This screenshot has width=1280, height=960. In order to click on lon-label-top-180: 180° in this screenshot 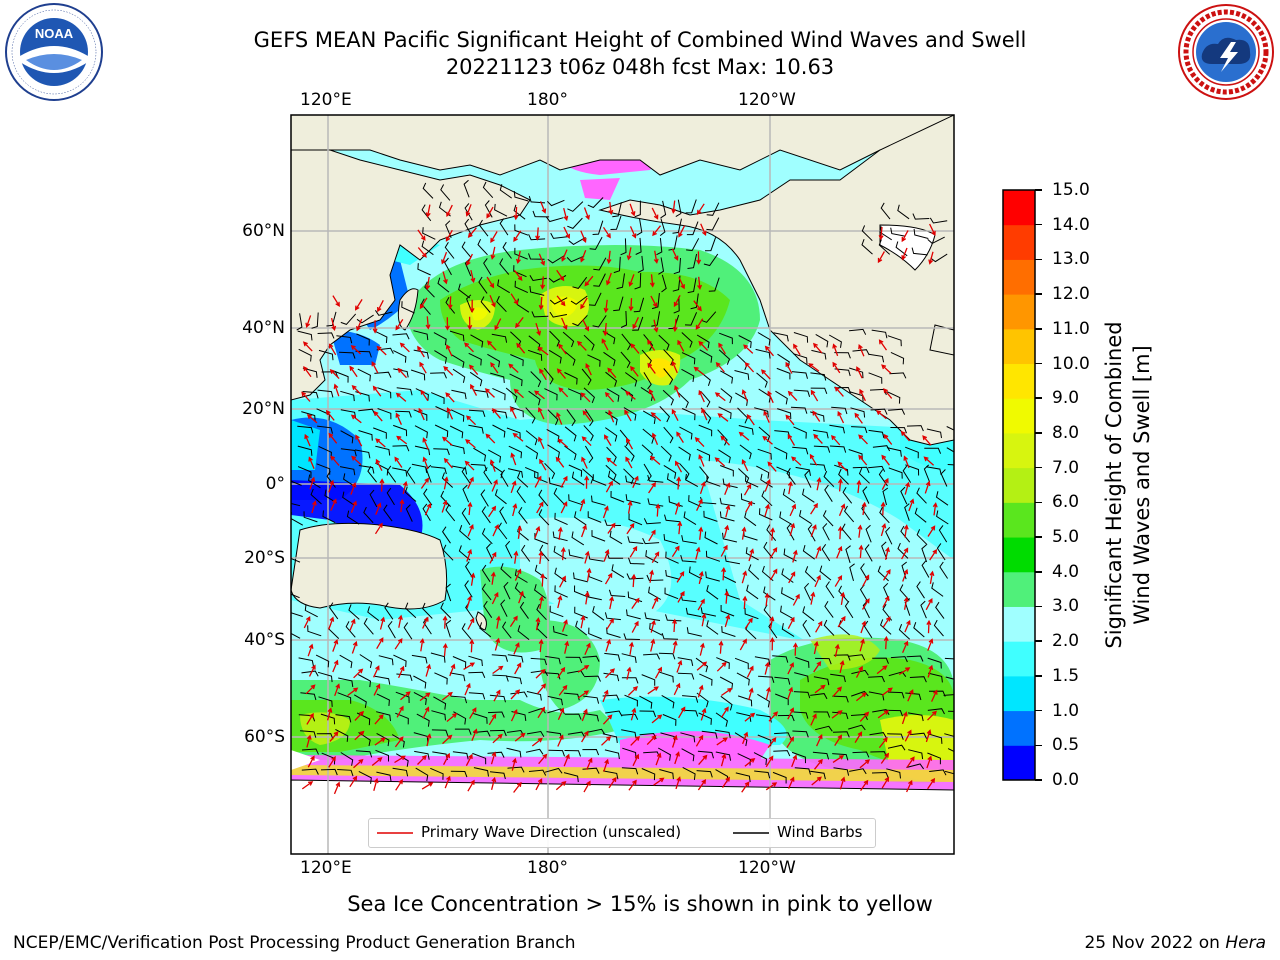, I will do `click(547, 100)`.